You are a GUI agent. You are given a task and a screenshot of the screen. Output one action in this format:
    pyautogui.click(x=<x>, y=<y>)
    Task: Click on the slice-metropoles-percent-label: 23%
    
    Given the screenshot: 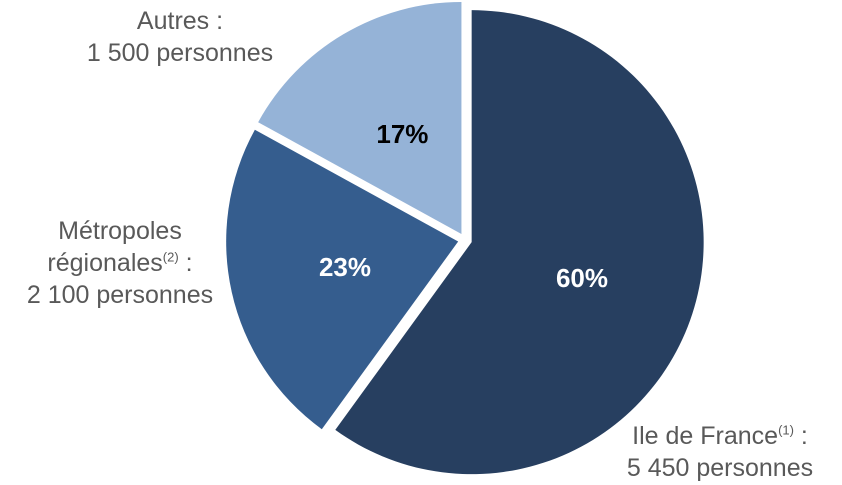 What is the action you would take?
    pyautogui.click(x=345, y=267)
    